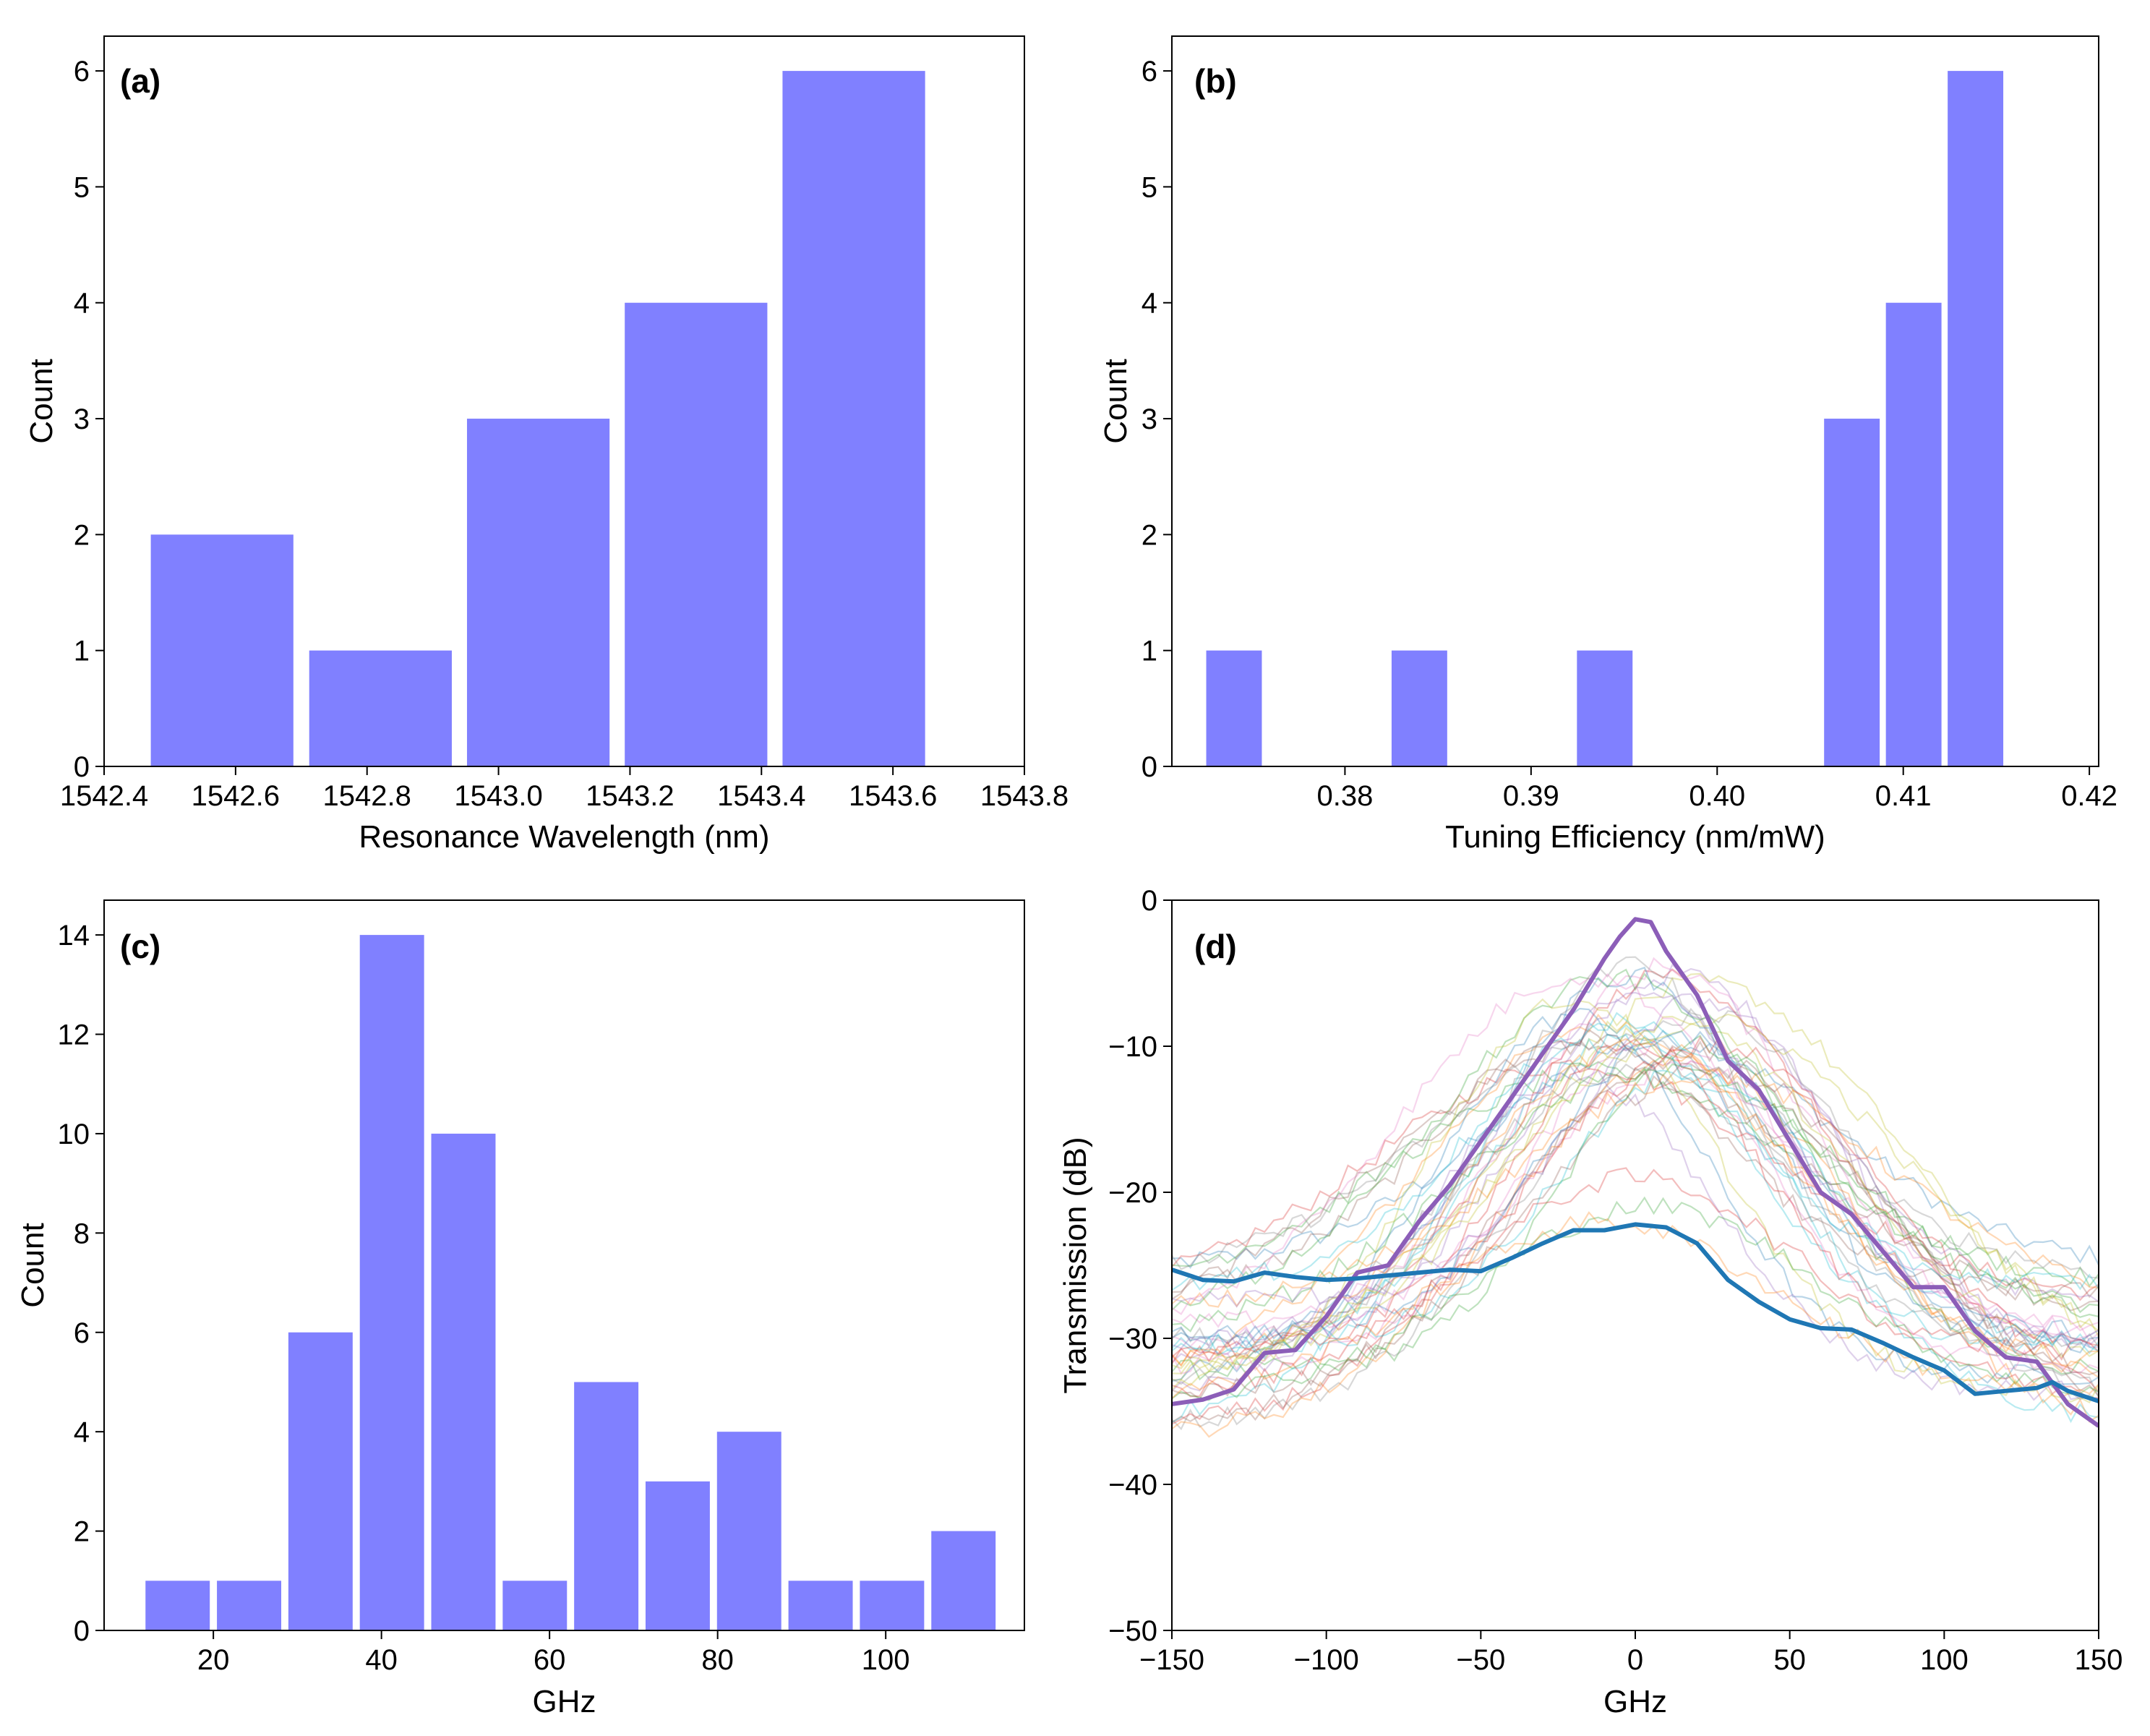  What do you see at coordinates (81, 1283) in the screenshot?
I see `panel-c-y-ticks: 0 2 4 6 8 10 12 14` at bounding box center [81, 1283].